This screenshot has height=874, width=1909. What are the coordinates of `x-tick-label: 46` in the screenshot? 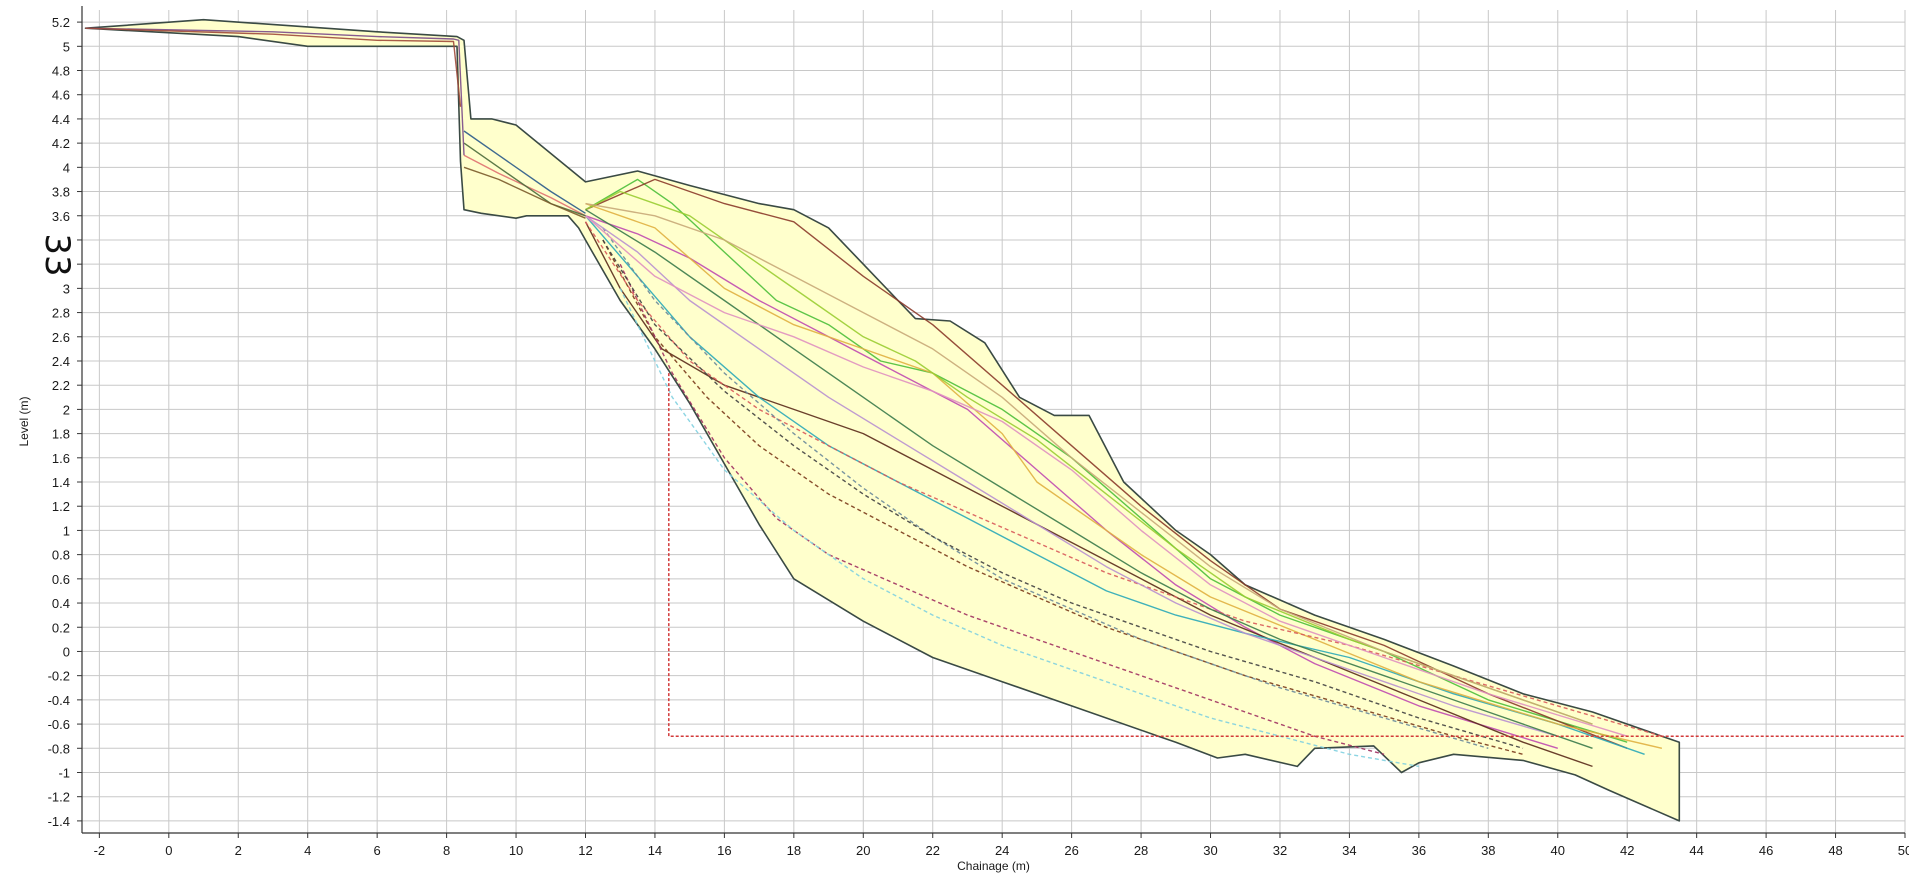 It's located at (1766, 850).